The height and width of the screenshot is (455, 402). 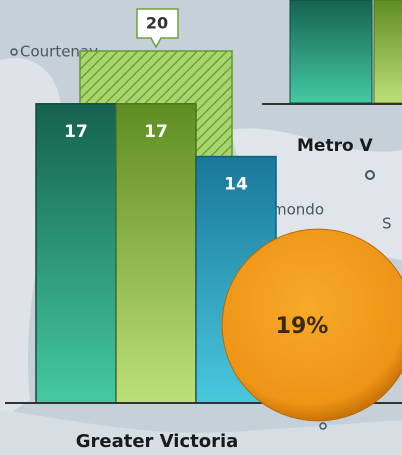 I want to click on map-label: mondo, so click(x=298, y=210).